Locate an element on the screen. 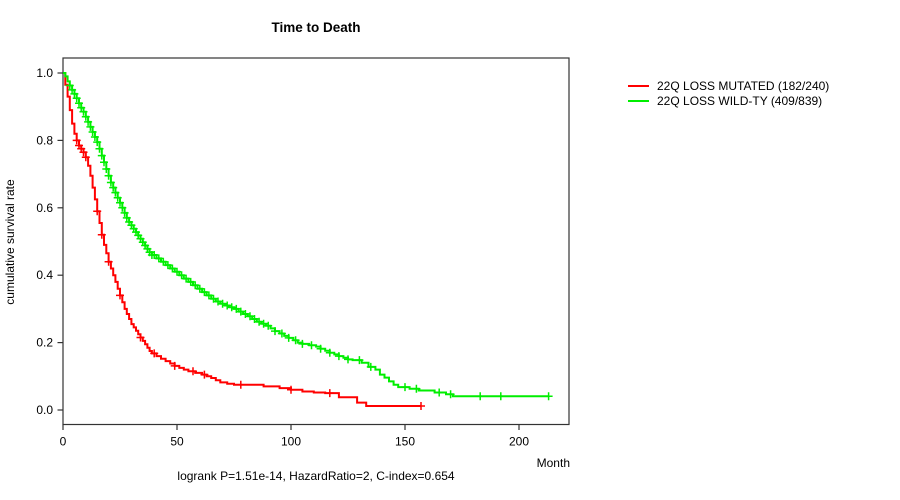  x-axis-tick-label: 50 is located at coordinates (177, 442).